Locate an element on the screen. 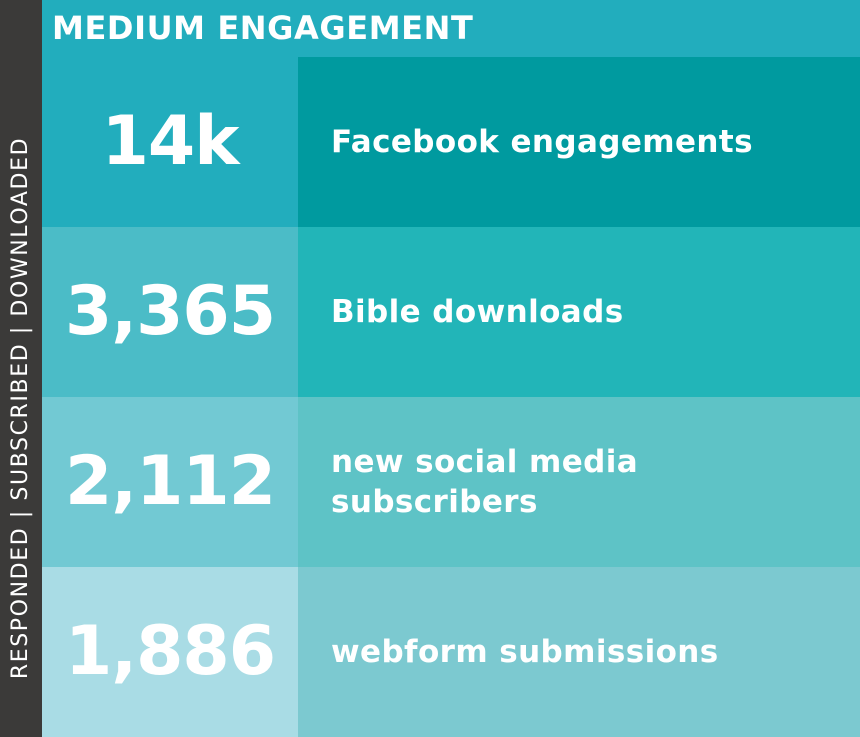 This screenshot has height=737, width=860. metric-value-cell: 3,365 is located at coordinates (170, 312).